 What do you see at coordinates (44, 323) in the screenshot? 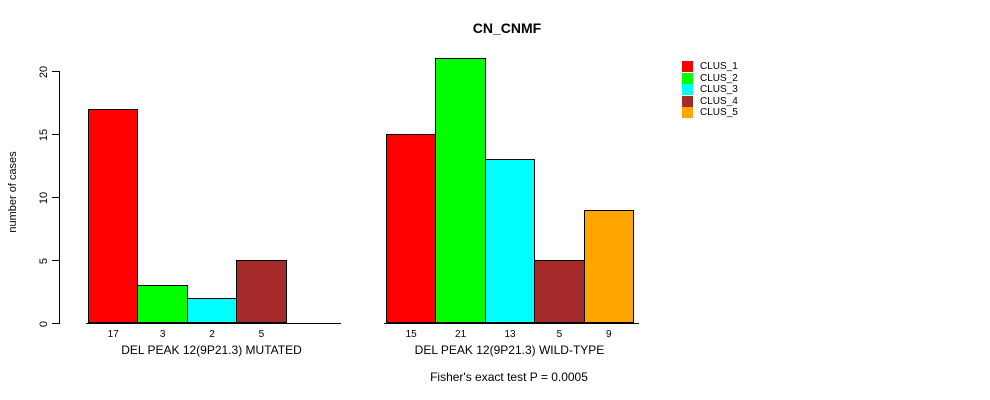
I see `y-tick-label: 0` at bounding box center [44, 323].